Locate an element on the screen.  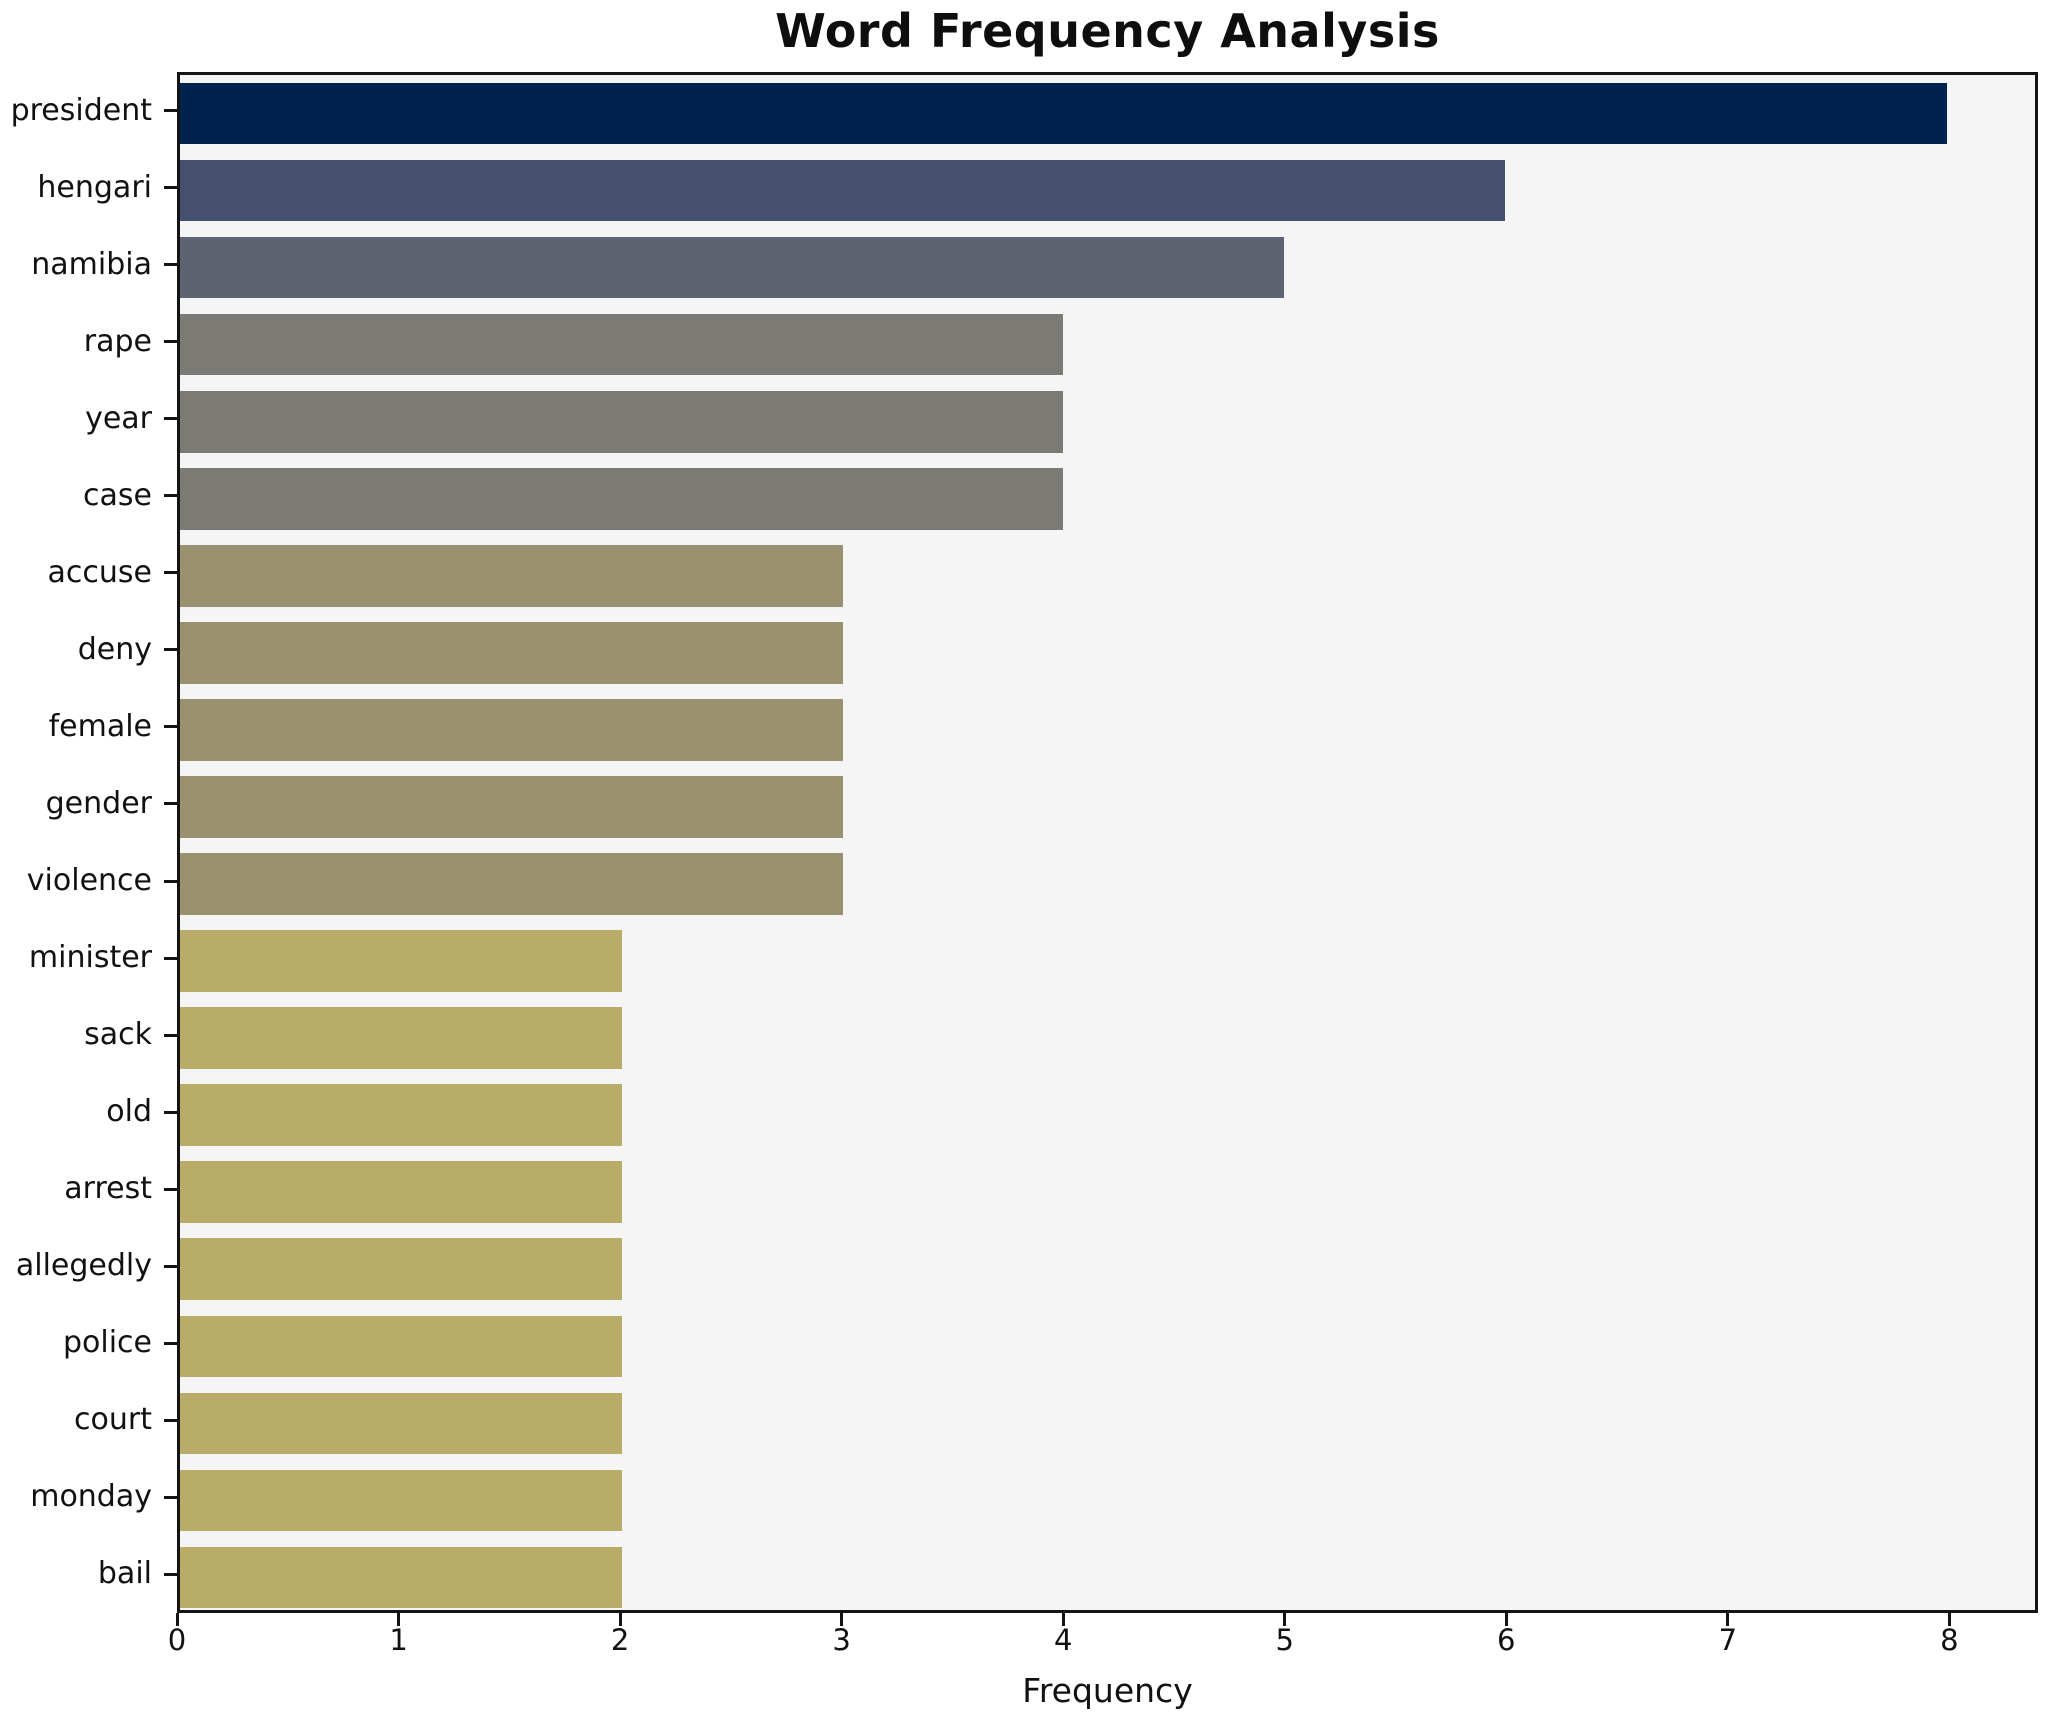
y-tick-label-old: old is located at coordinates (129, 1112).